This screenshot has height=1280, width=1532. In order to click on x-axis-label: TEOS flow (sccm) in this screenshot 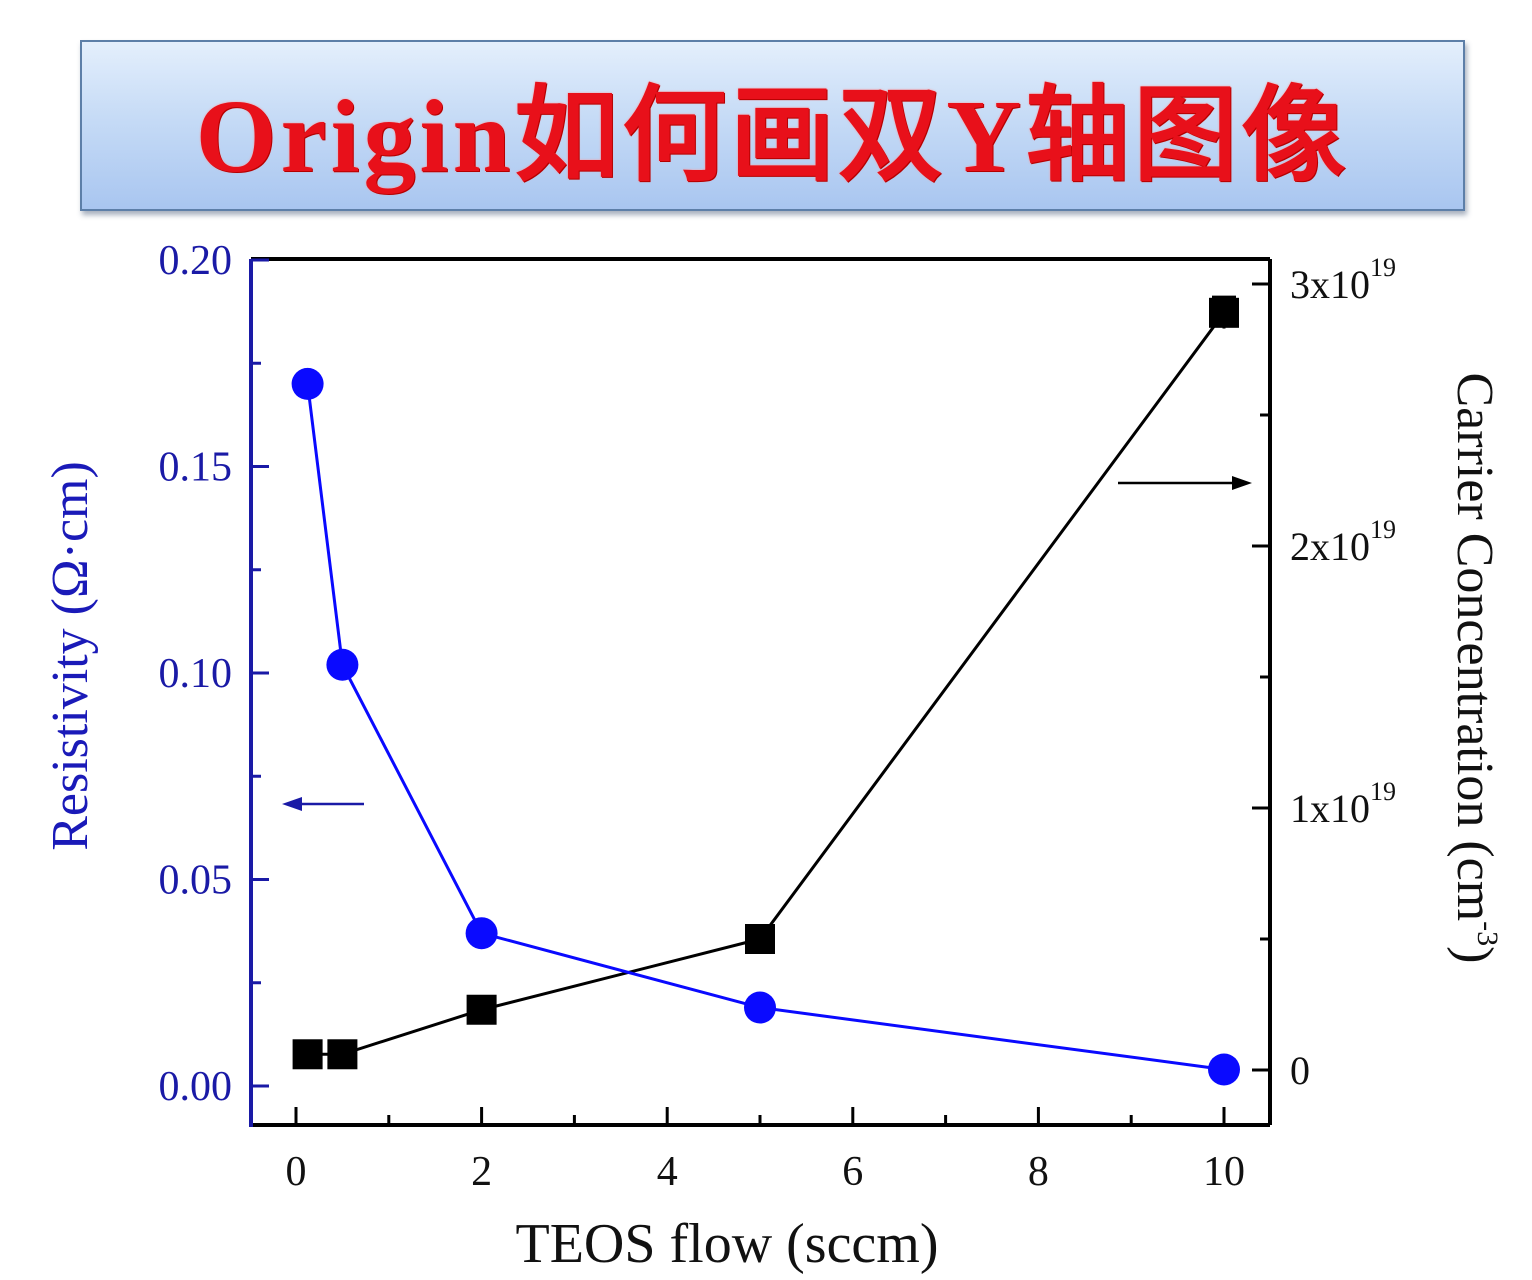, I will do `click(726, 1244)`.